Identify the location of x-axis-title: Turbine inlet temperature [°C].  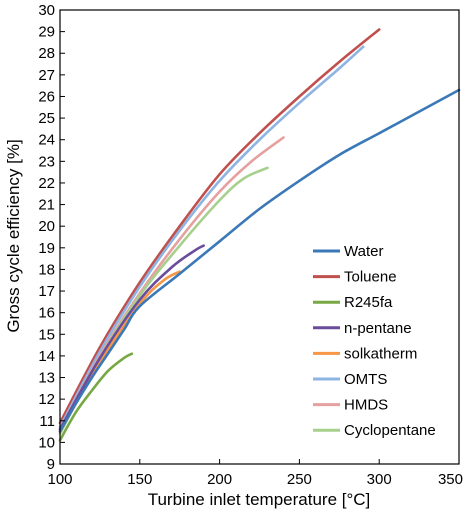
(259, 499).